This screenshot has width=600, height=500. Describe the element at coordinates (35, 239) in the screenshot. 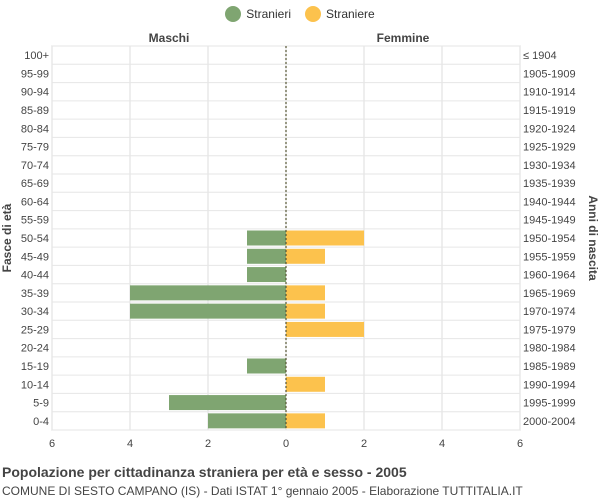

I see `tick-label-age: 50-54` at that location.